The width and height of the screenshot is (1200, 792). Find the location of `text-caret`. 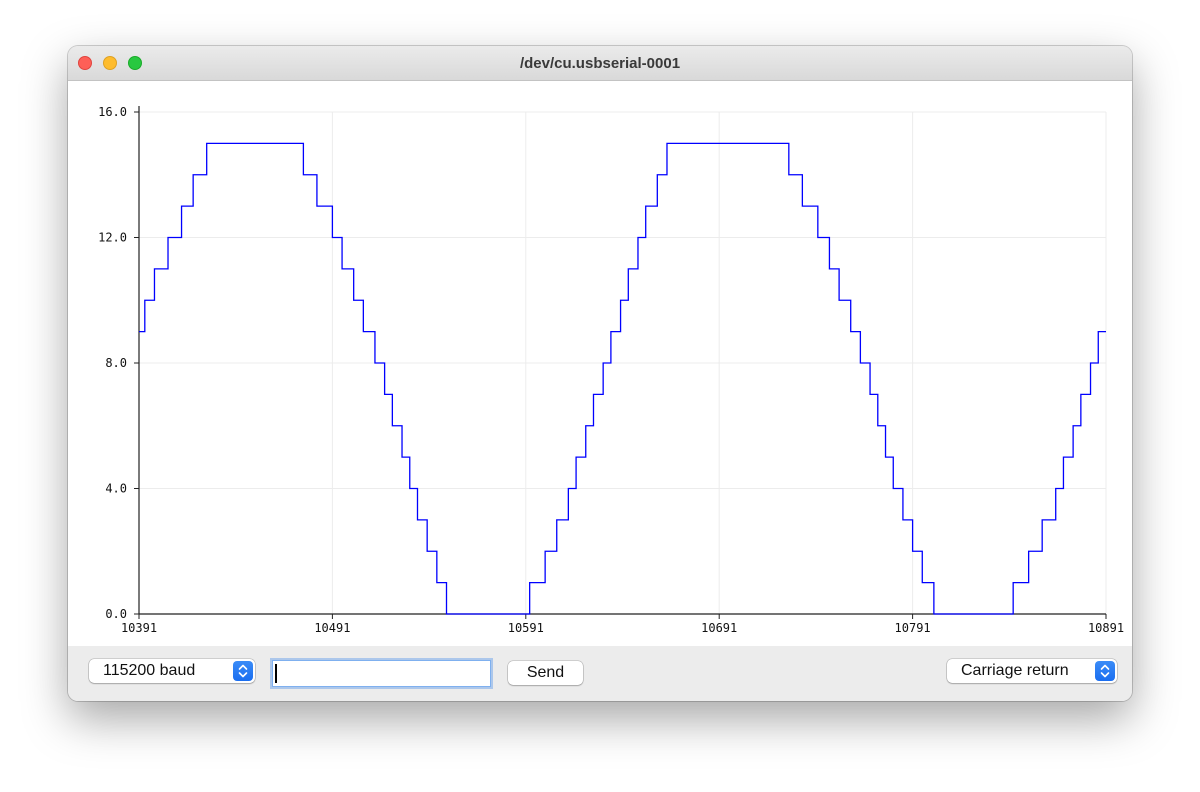

text-caret is located at coordinates (276, 673).